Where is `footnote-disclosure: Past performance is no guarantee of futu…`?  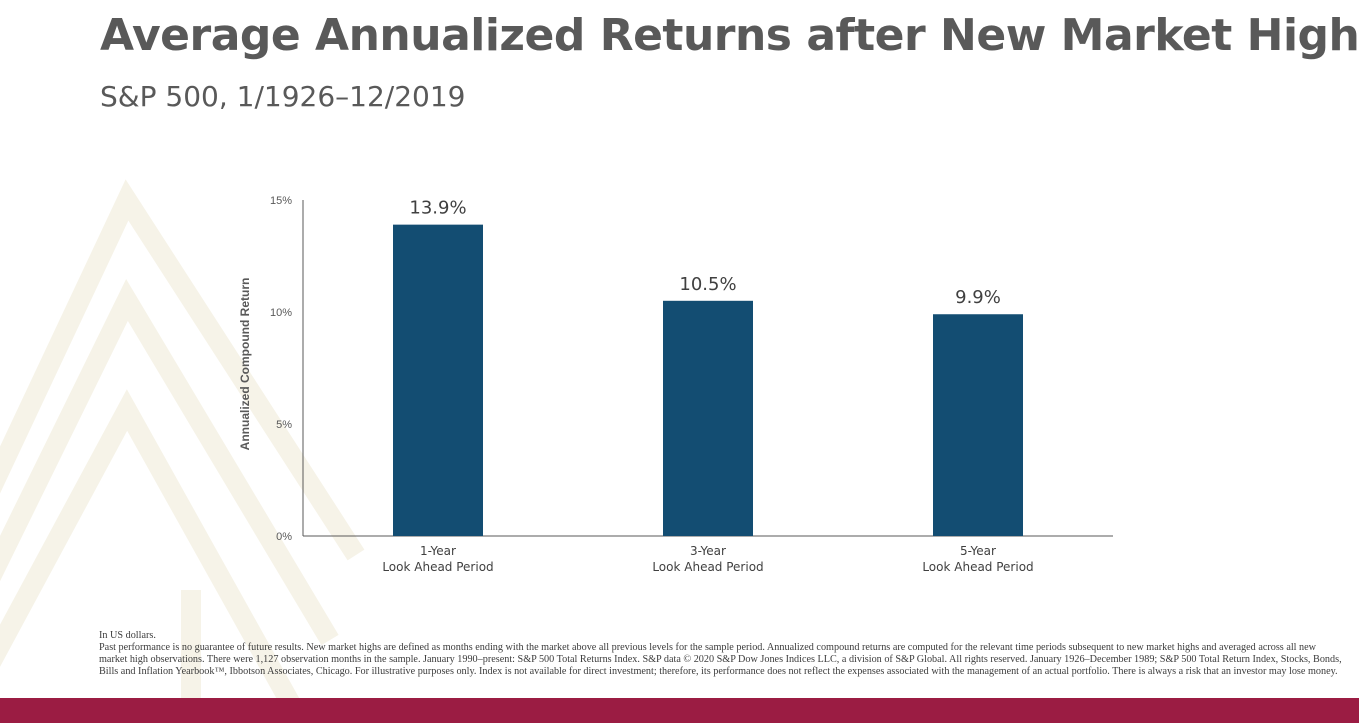
footnote-disclosure: Past performance is no guarantee of futu… is located at coordinates (720, 659).